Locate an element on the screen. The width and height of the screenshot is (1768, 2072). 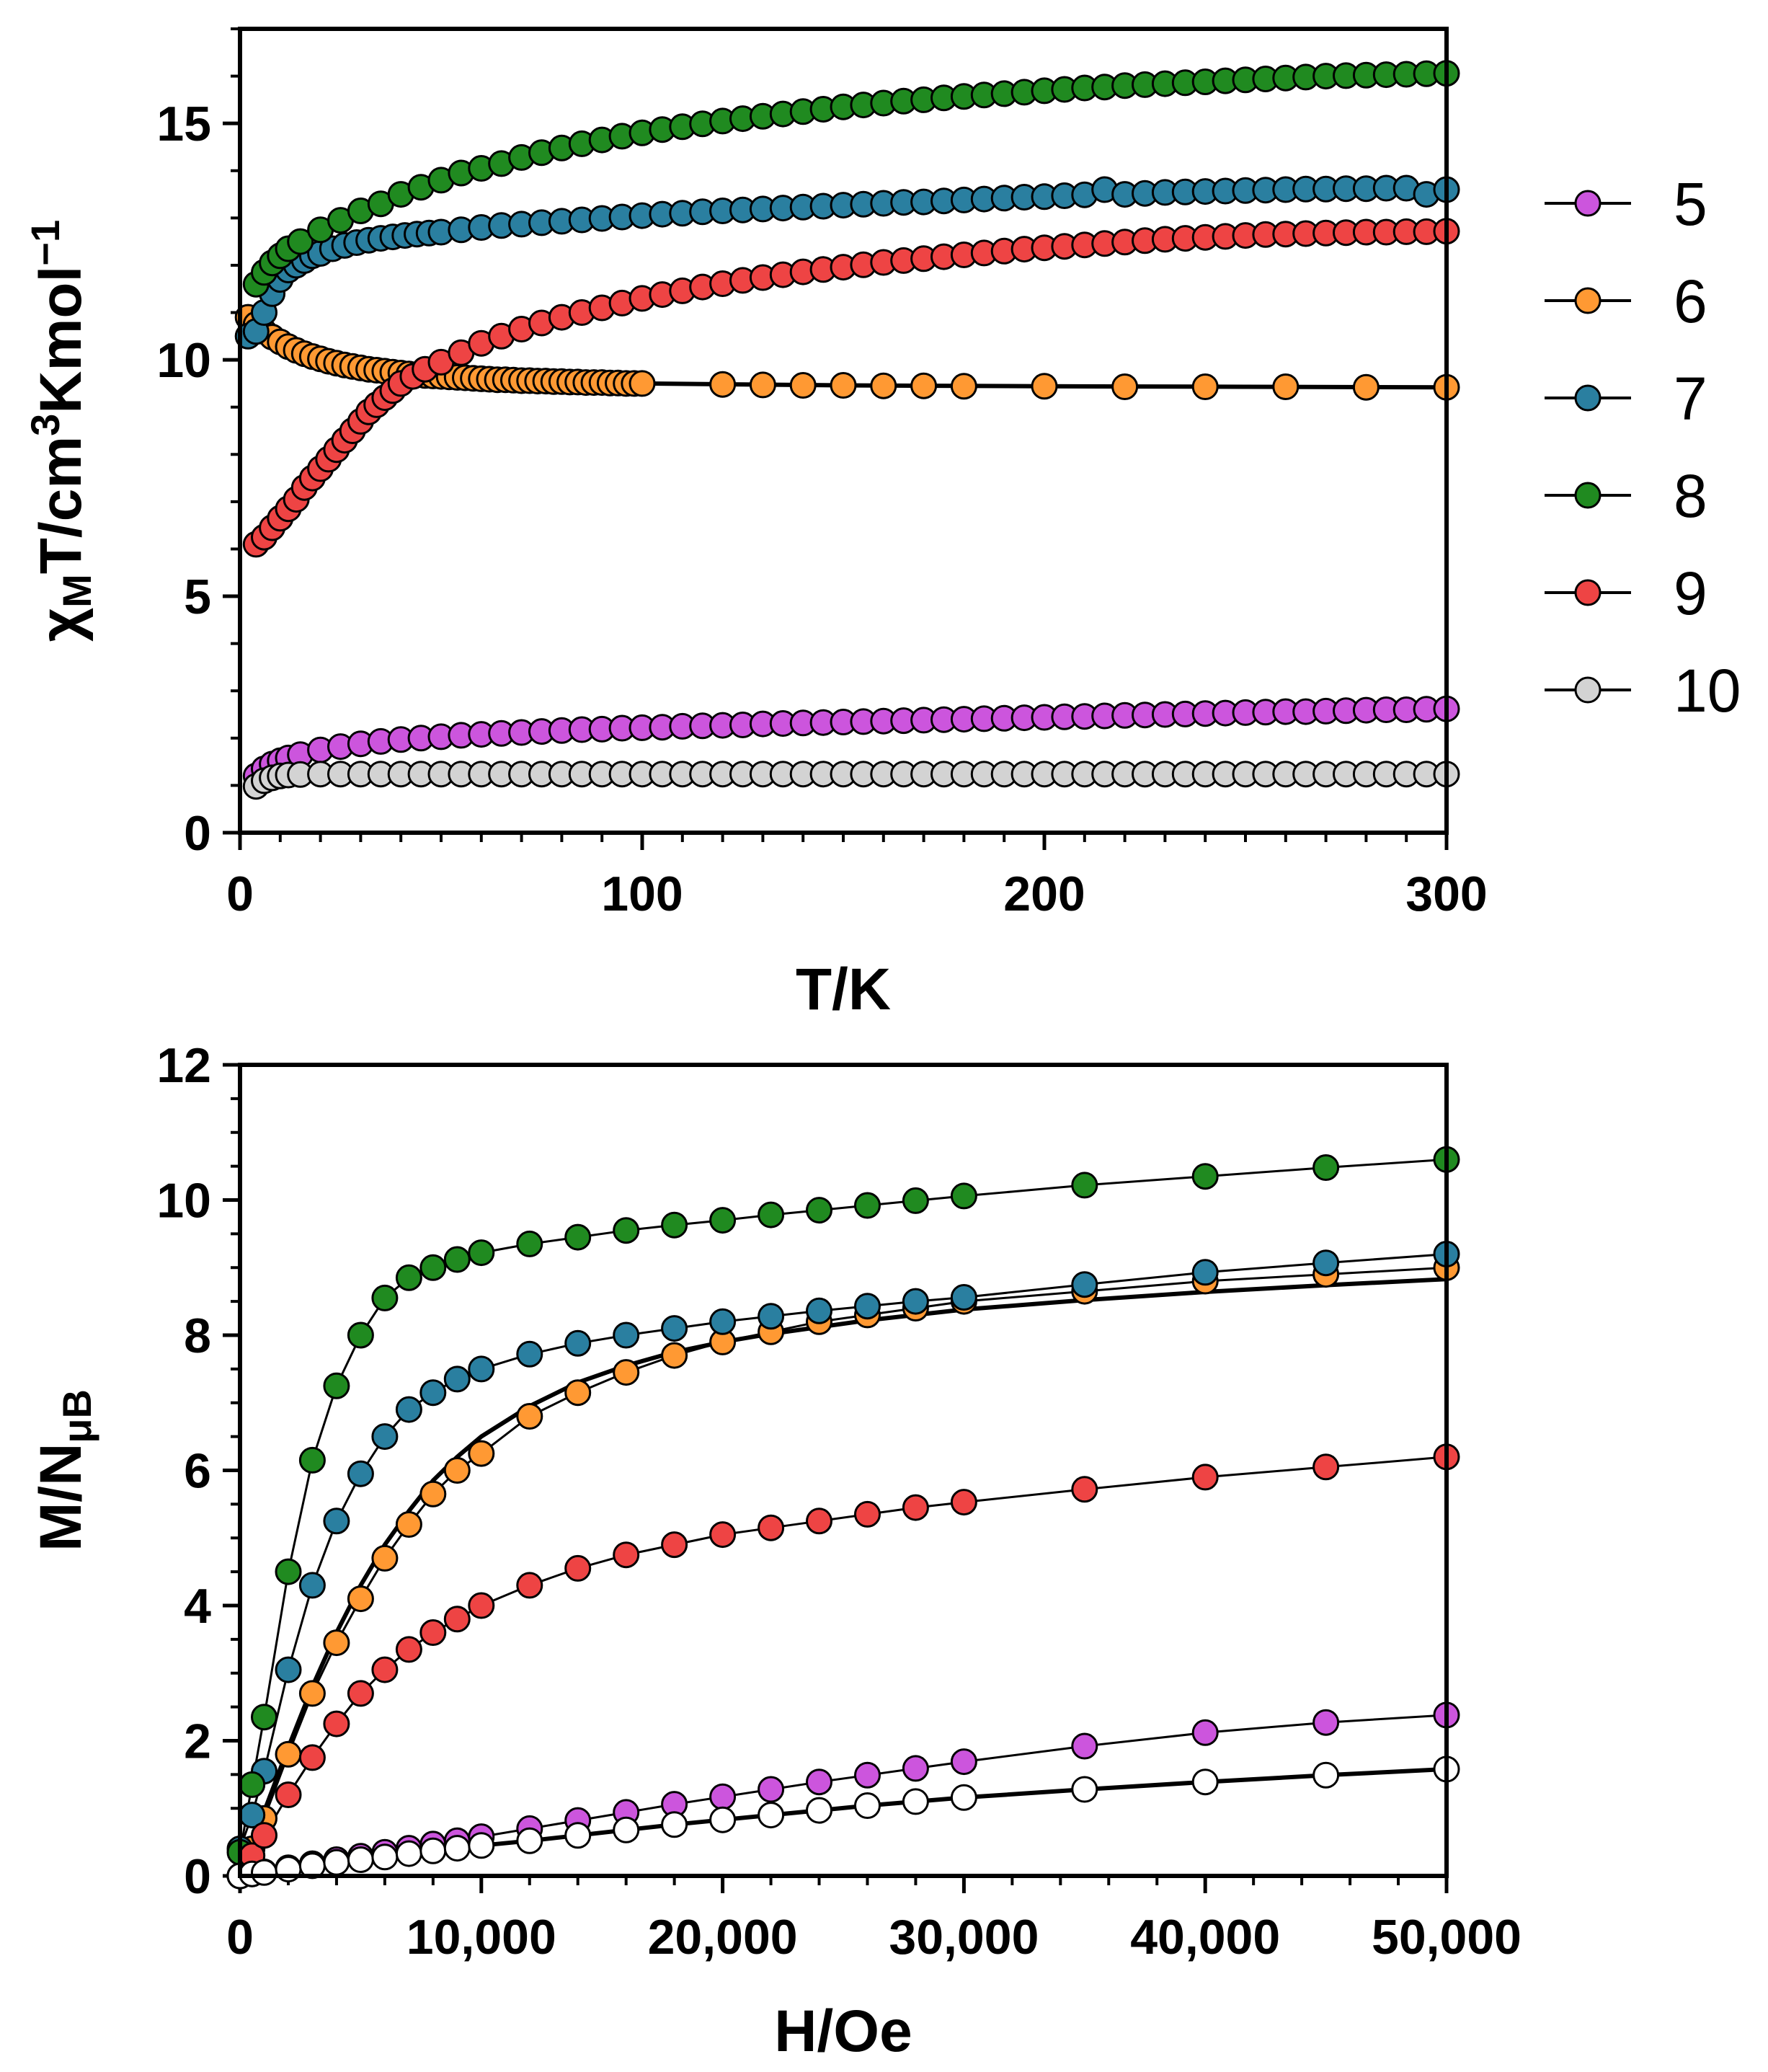
mag-y-tick-label-4: 4 is located at coordinates (197, 1606).